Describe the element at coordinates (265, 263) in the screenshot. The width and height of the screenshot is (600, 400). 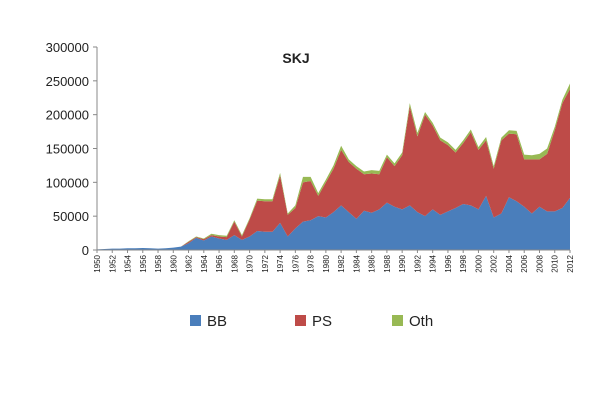
I see `x-tick-label: 1972` at that location.